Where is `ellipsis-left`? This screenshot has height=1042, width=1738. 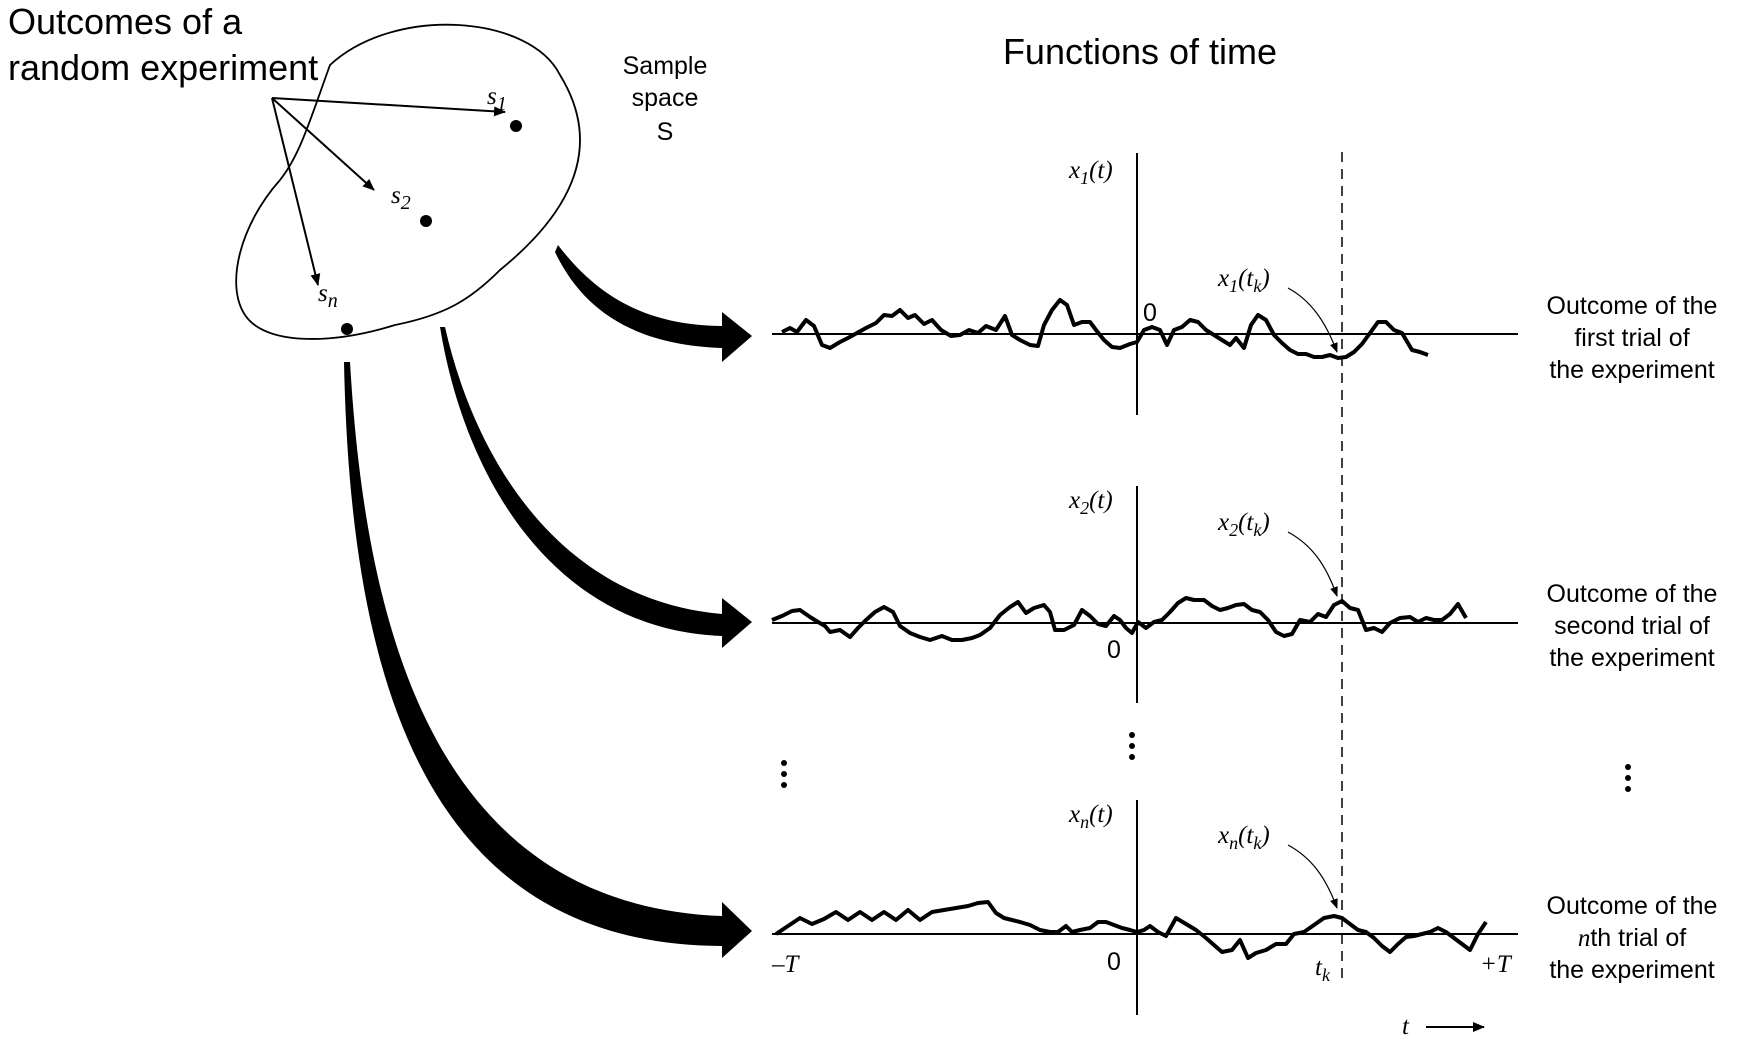
ellipsis-left is located at coordinates (784, 774).